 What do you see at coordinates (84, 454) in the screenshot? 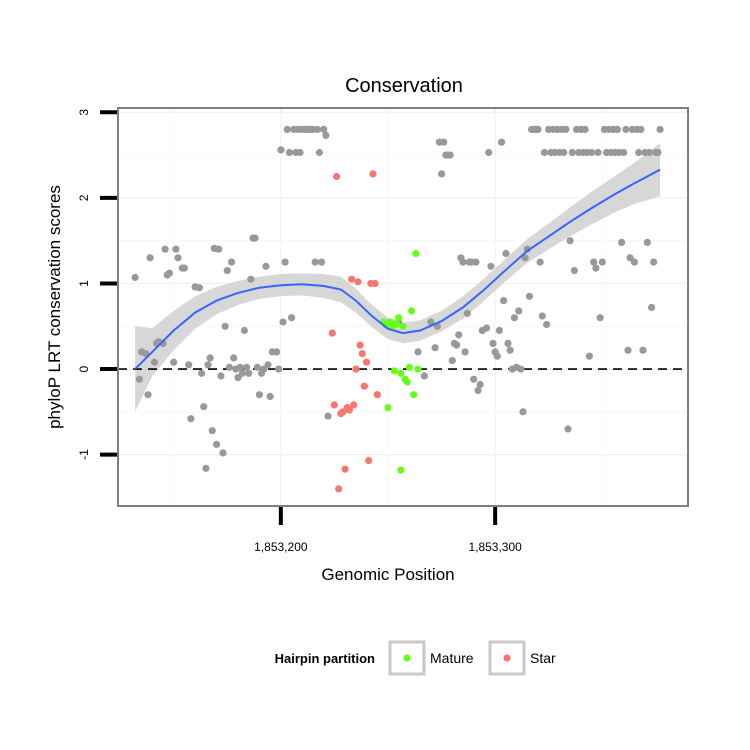
I see `y-tick-label-0: -1` at bounding box center [84, 454].